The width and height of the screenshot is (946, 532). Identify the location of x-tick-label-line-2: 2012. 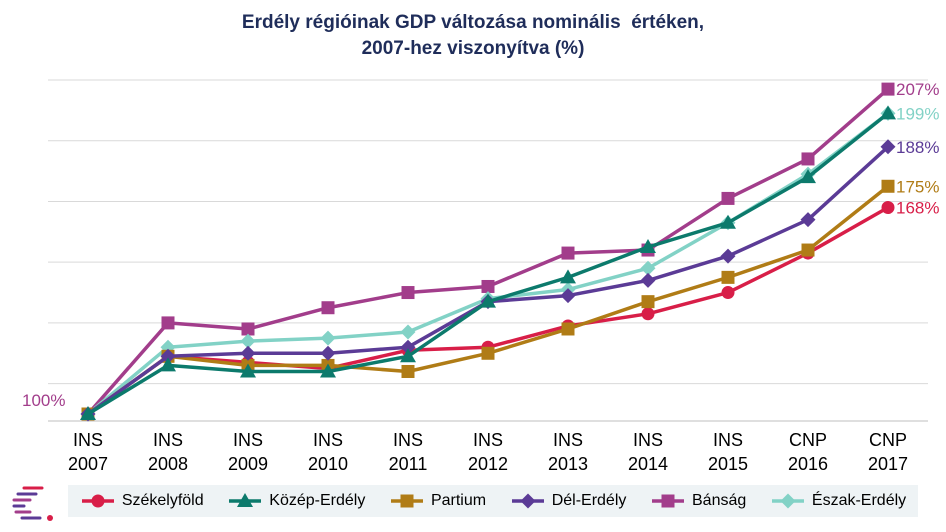
(488, 464).